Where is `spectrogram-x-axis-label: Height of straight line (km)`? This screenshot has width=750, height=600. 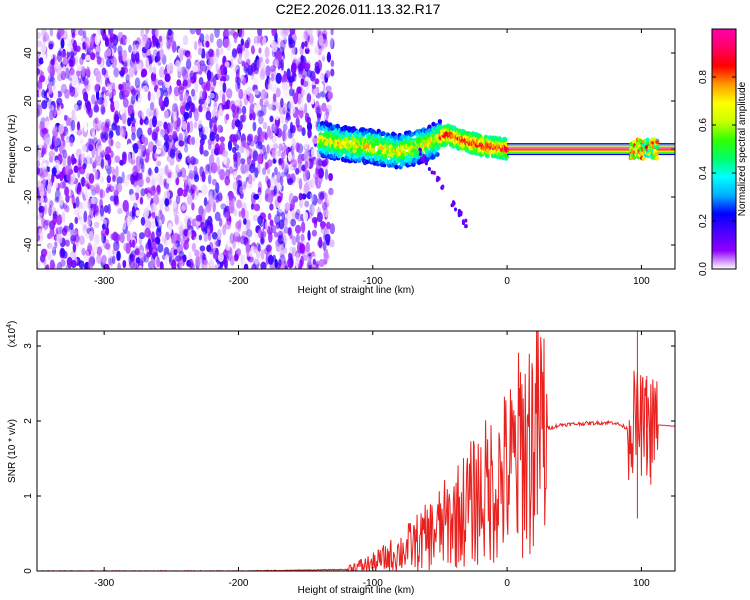
spectrogram-x-axis-label: Height of straight line (km) is located at coordinates (356, 290).